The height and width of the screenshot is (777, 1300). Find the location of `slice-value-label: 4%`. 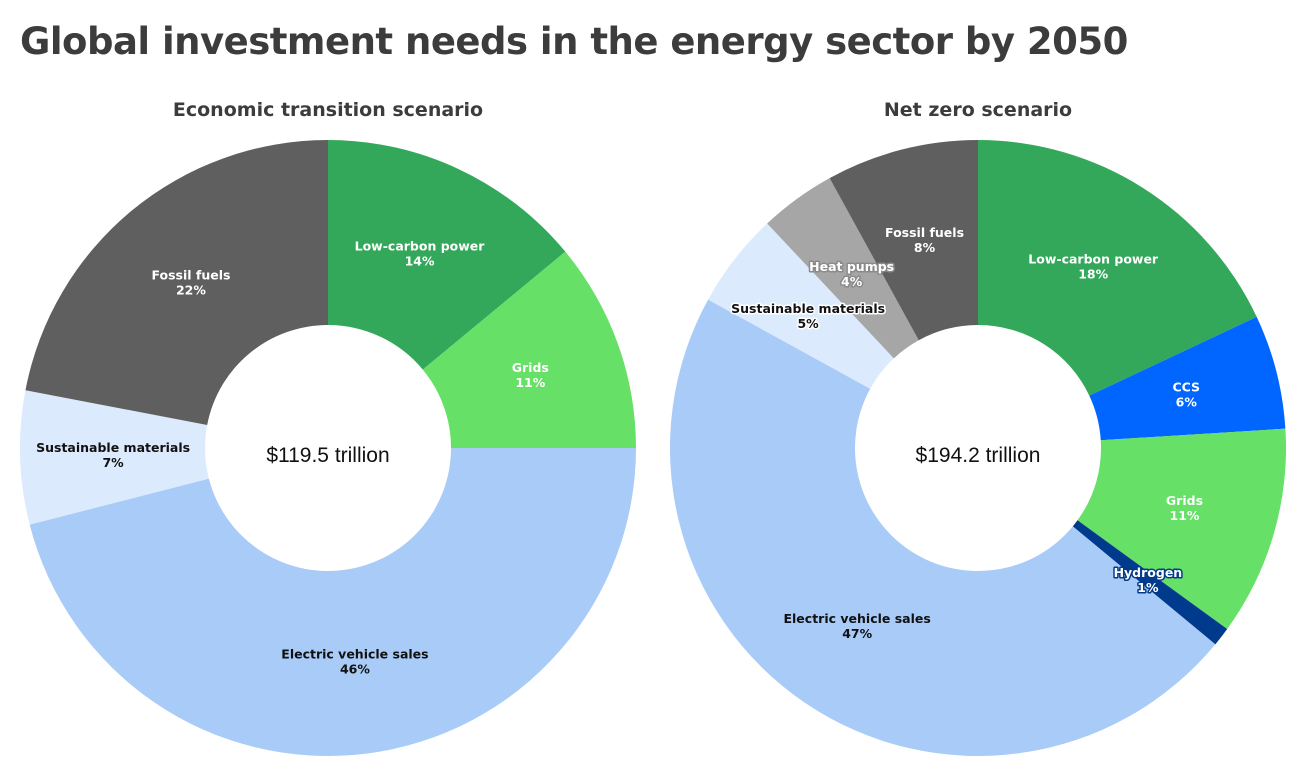

slice-value-label: 4% is located at coordinates (852, 281).